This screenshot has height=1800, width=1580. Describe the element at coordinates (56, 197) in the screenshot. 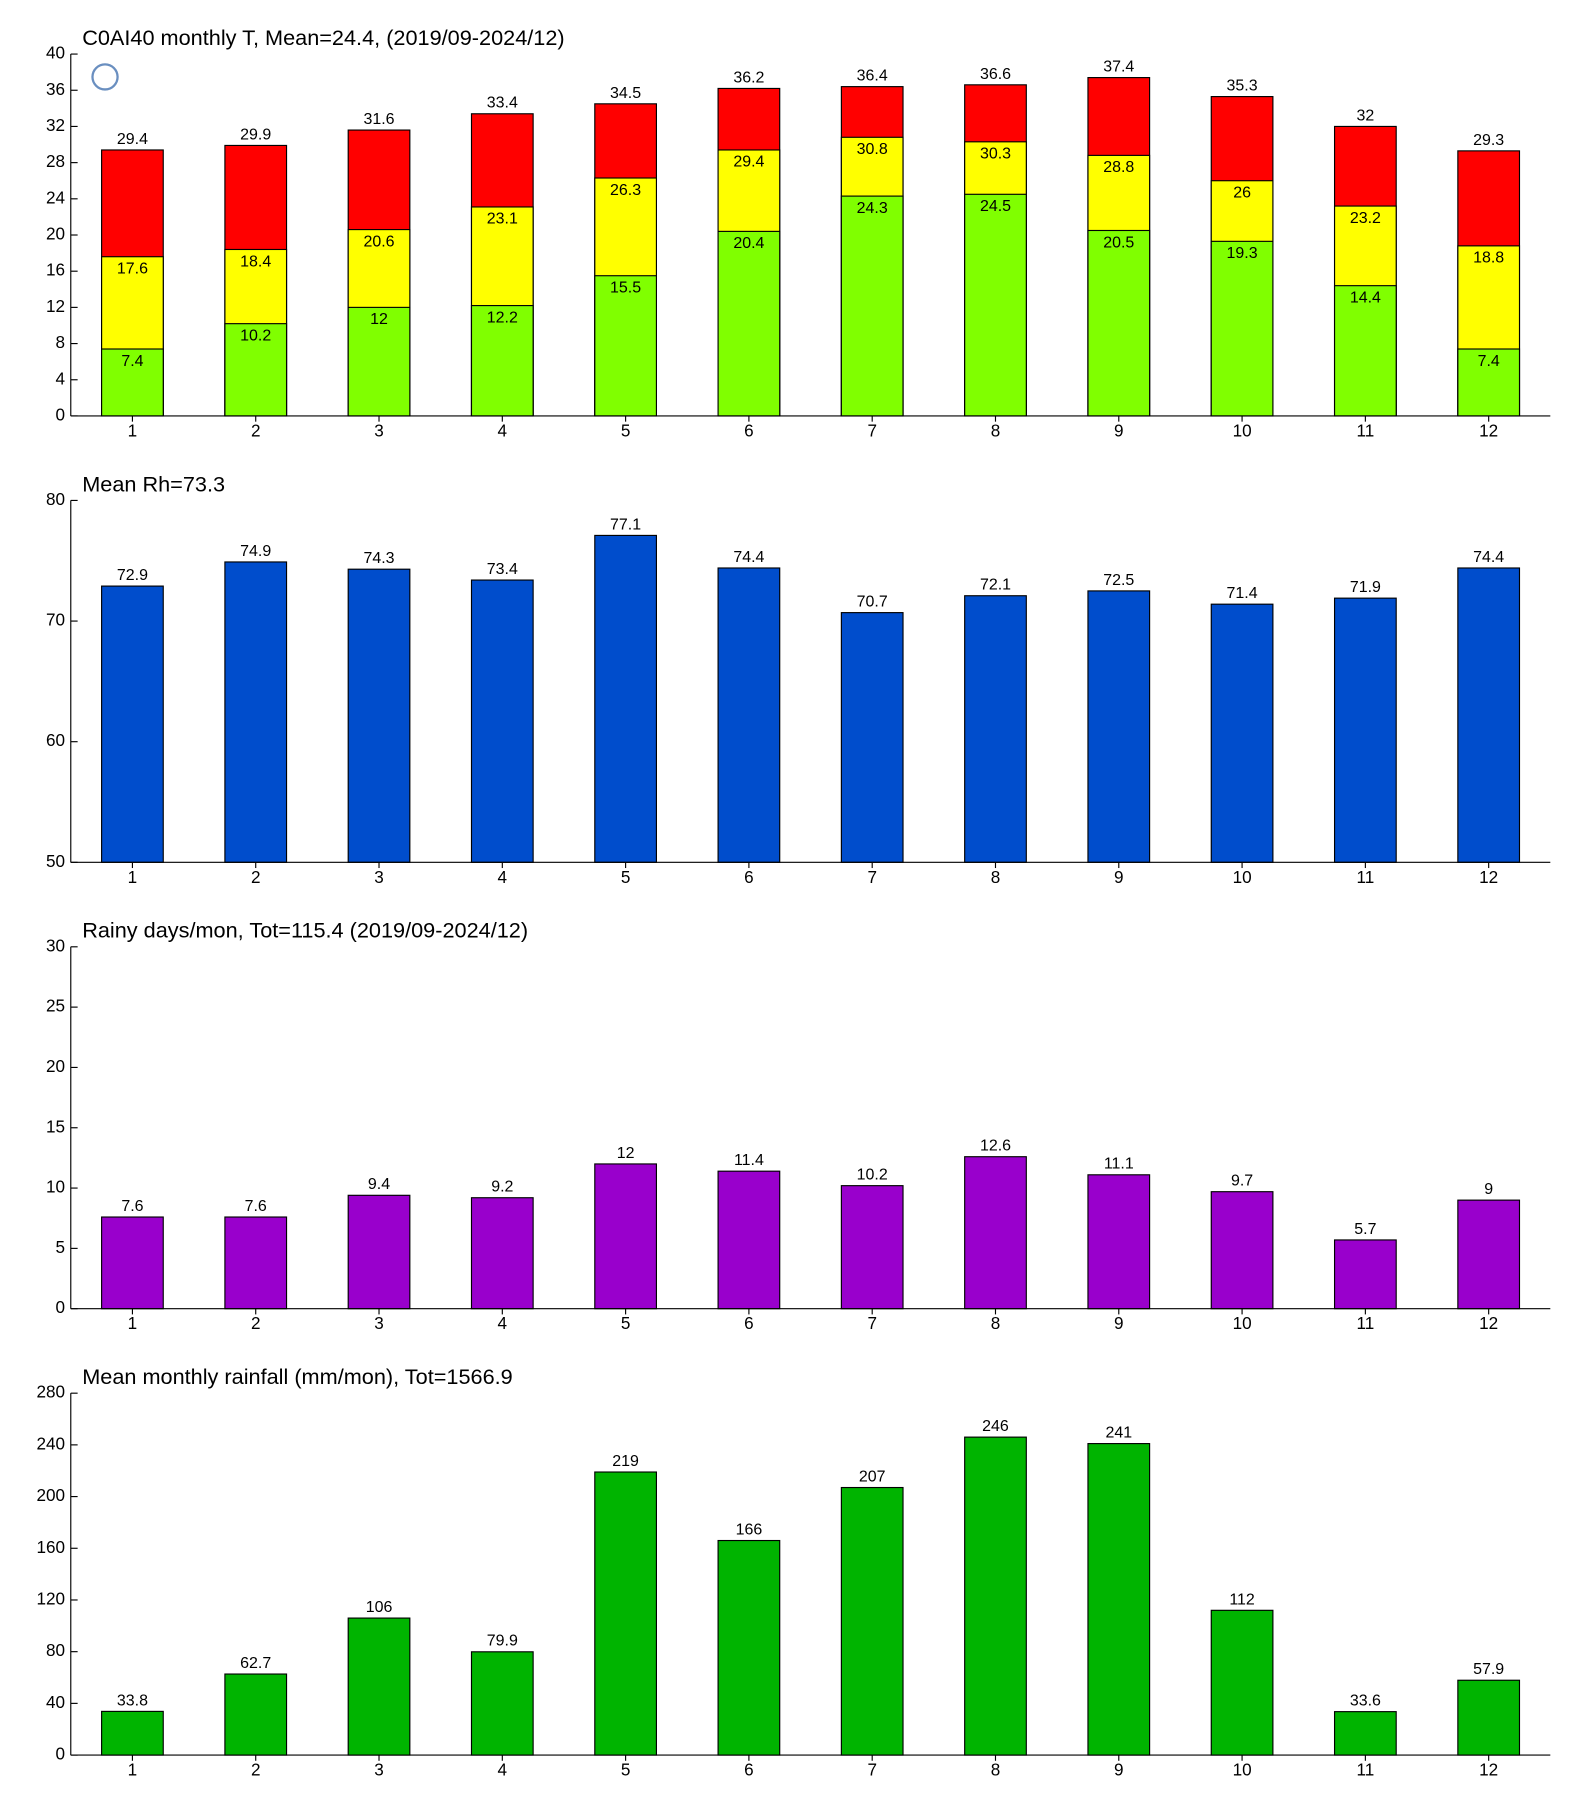

I see `y-tick-label: 24` at that location.